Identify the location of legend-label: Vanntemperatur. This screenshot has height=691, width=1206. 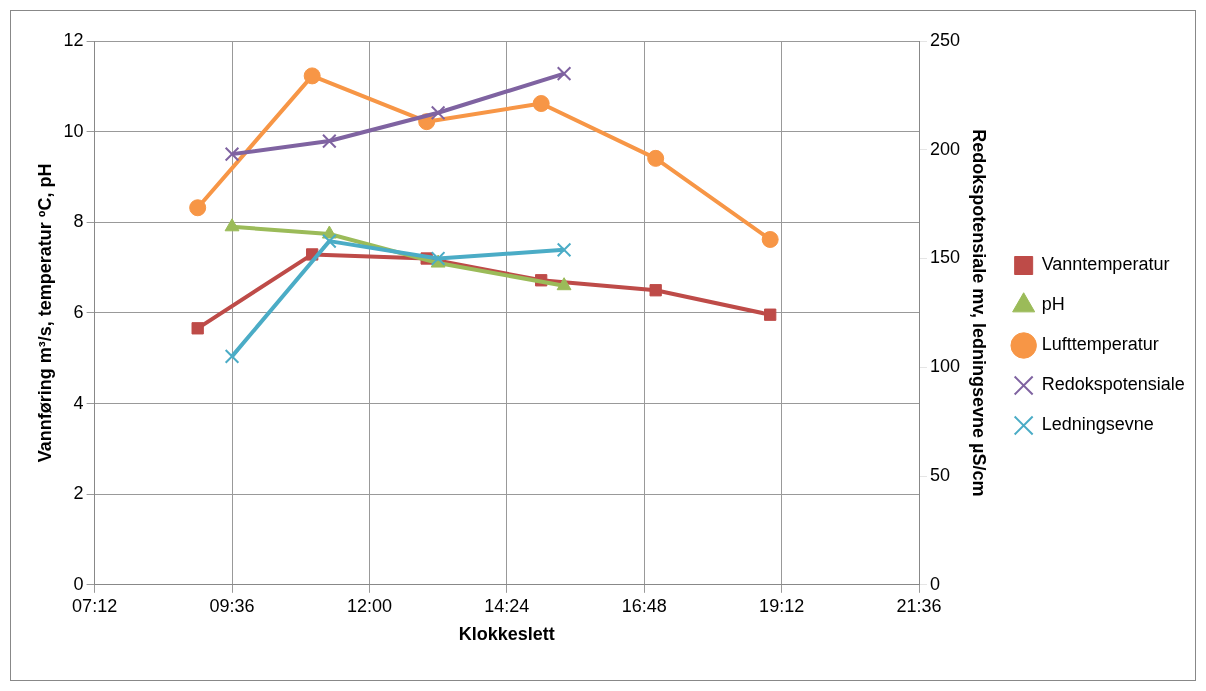
(1105, 264).